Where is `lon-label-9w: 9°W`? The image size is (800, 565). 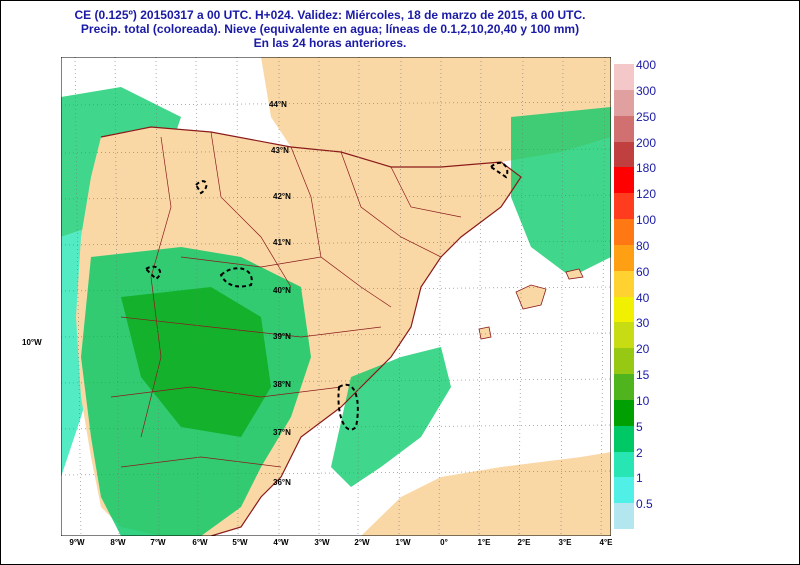 lon-label-9w: 9°W is located at coordinates (77, 542).